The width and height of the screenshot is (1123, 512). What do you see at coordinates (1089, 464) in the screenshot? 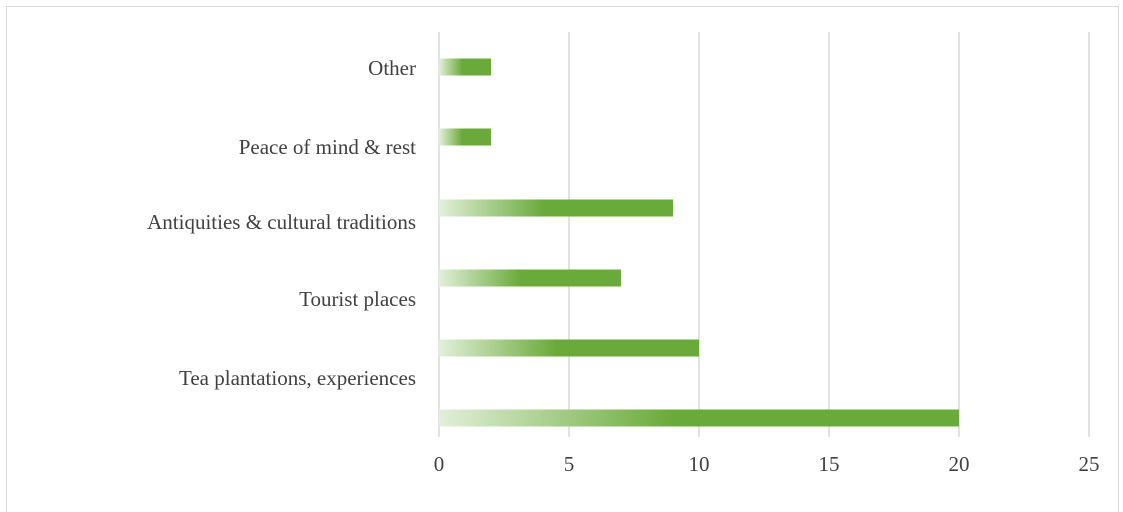
I see `x-tick-label-5: 25` at bounding box center [1089, 464].